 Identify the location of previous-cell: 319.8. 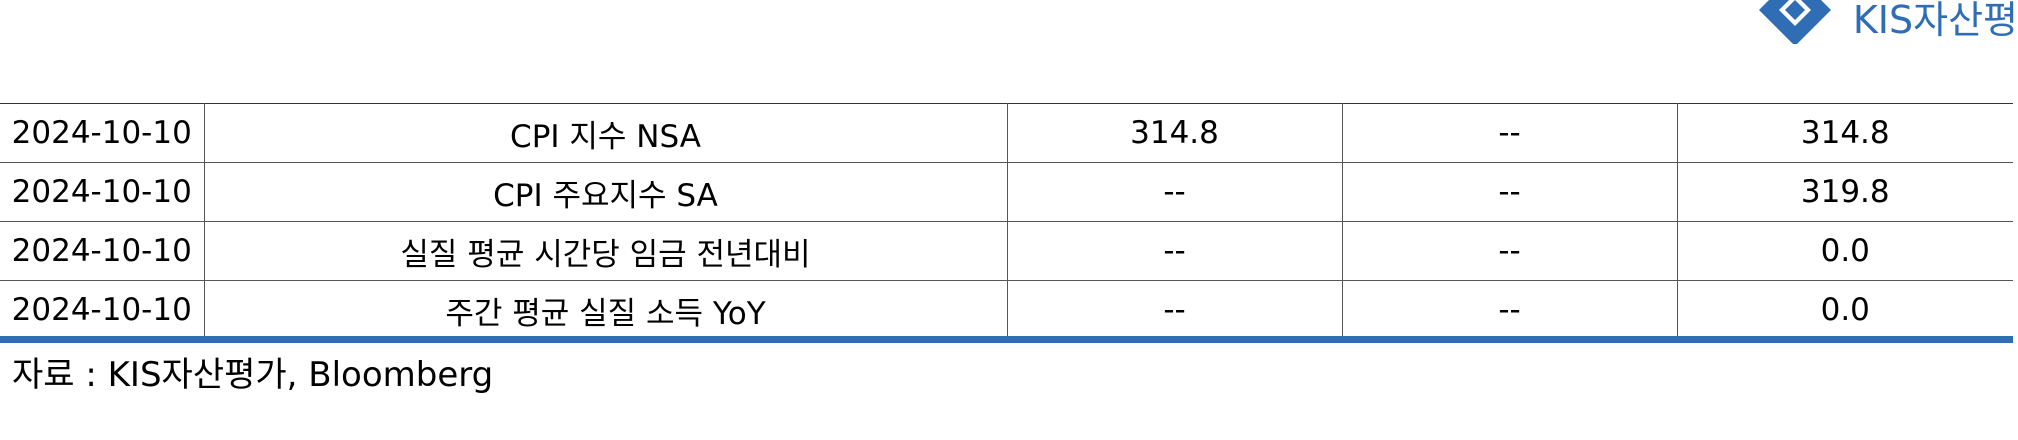
(1845, 192).